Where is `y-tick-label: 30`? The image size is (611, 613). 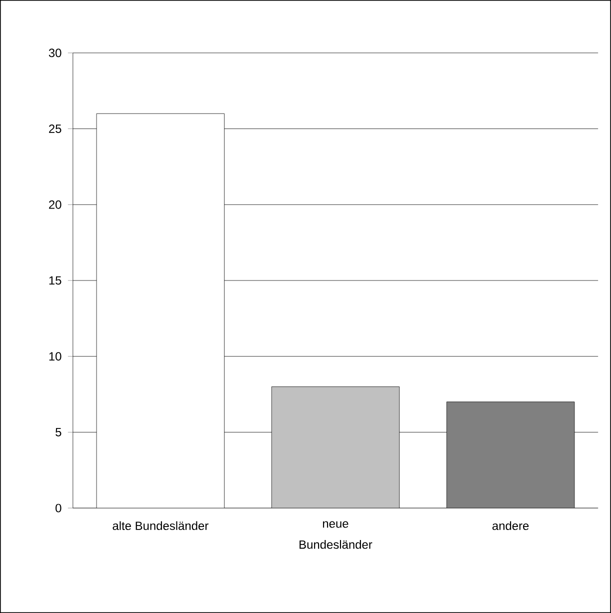 y-tick-label: 30 is located at coordinates (55, 53).